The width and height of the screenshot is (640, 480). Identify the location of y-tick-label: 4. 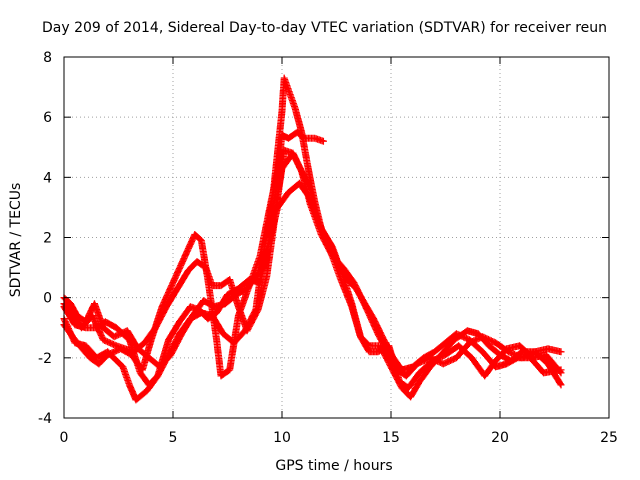
(47, 178).